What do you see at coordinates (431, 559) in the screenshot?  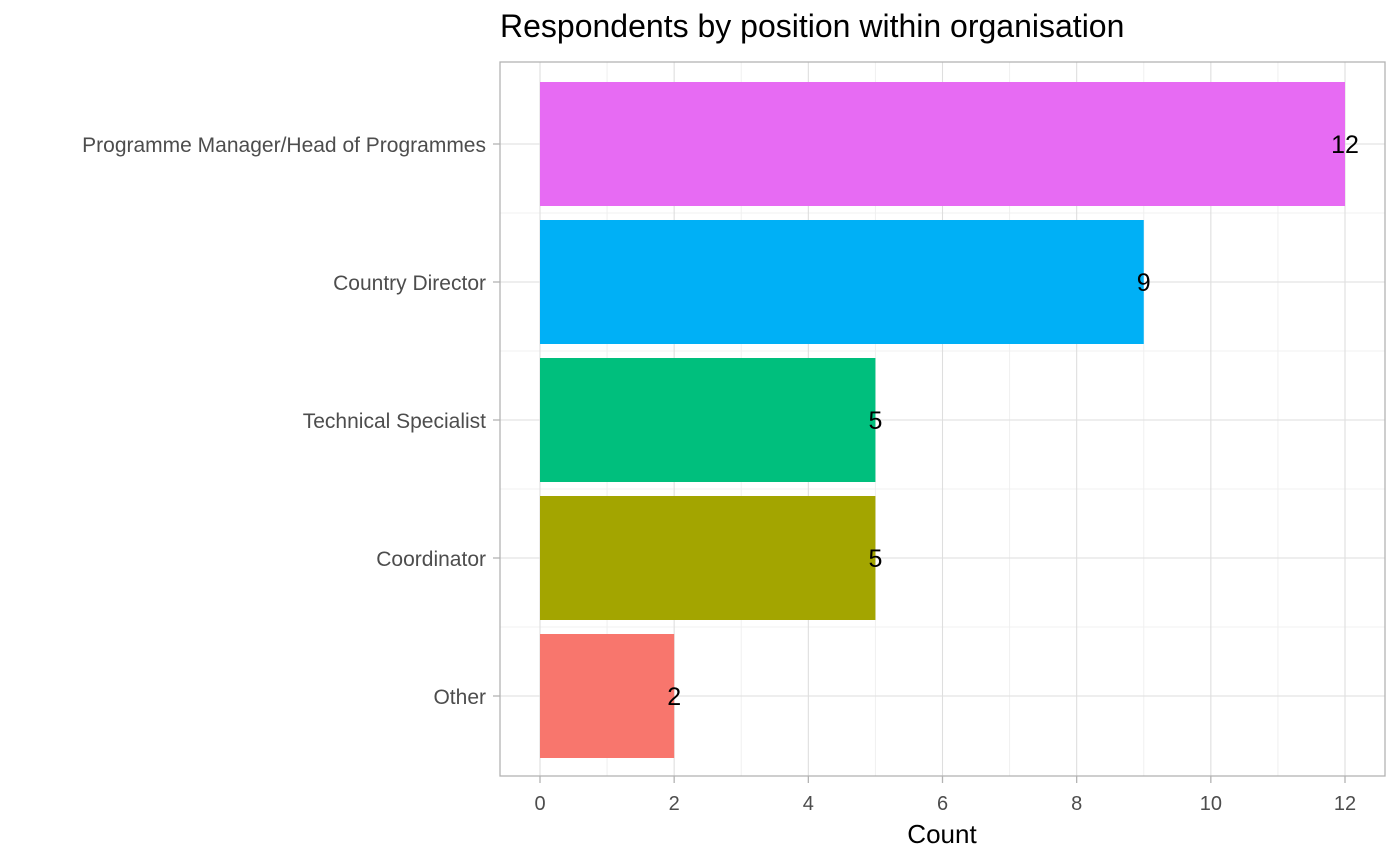 I see `category-label: Coordinator` at bounding box center [431, 559].